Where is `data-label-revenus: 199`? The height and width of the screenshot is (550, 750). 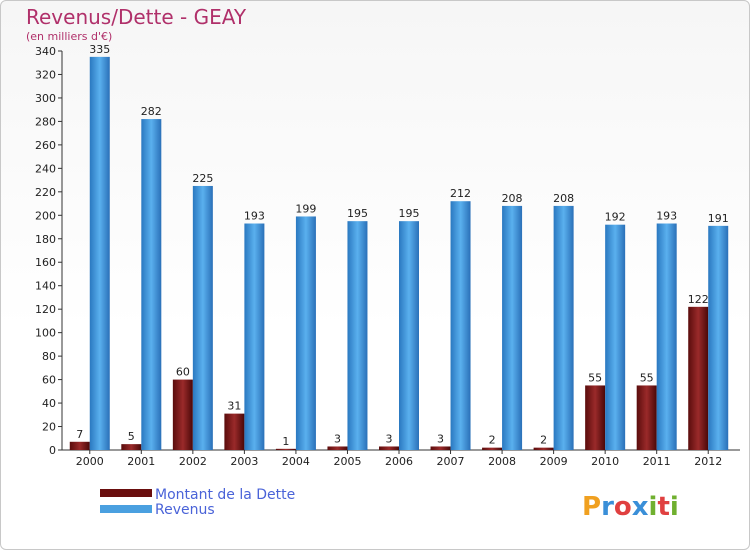 data-label-revenus: 199 is located at coordinates (305, 208).